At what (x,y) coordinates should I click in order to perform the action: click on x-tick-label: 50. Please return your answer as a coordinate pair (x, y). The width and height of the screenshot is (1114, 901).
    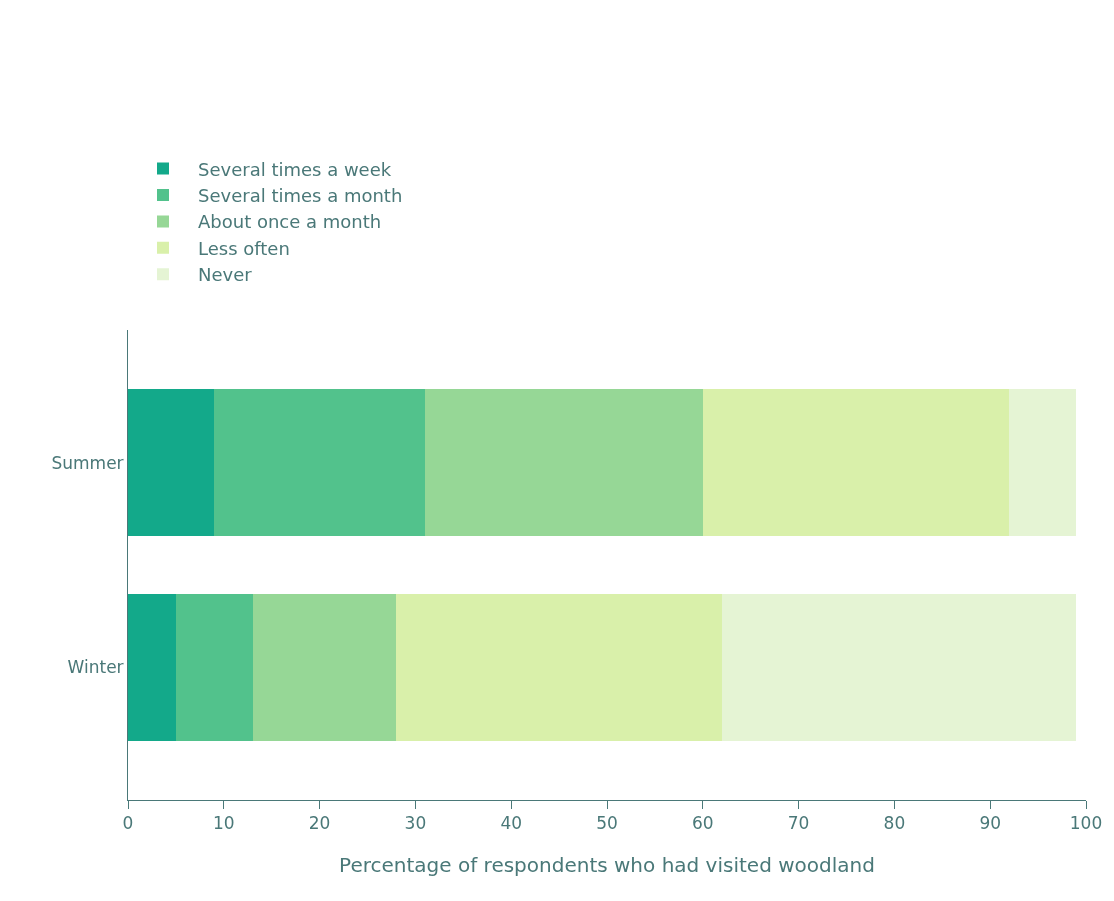
    Looking at the image, I should click on (607, 823).